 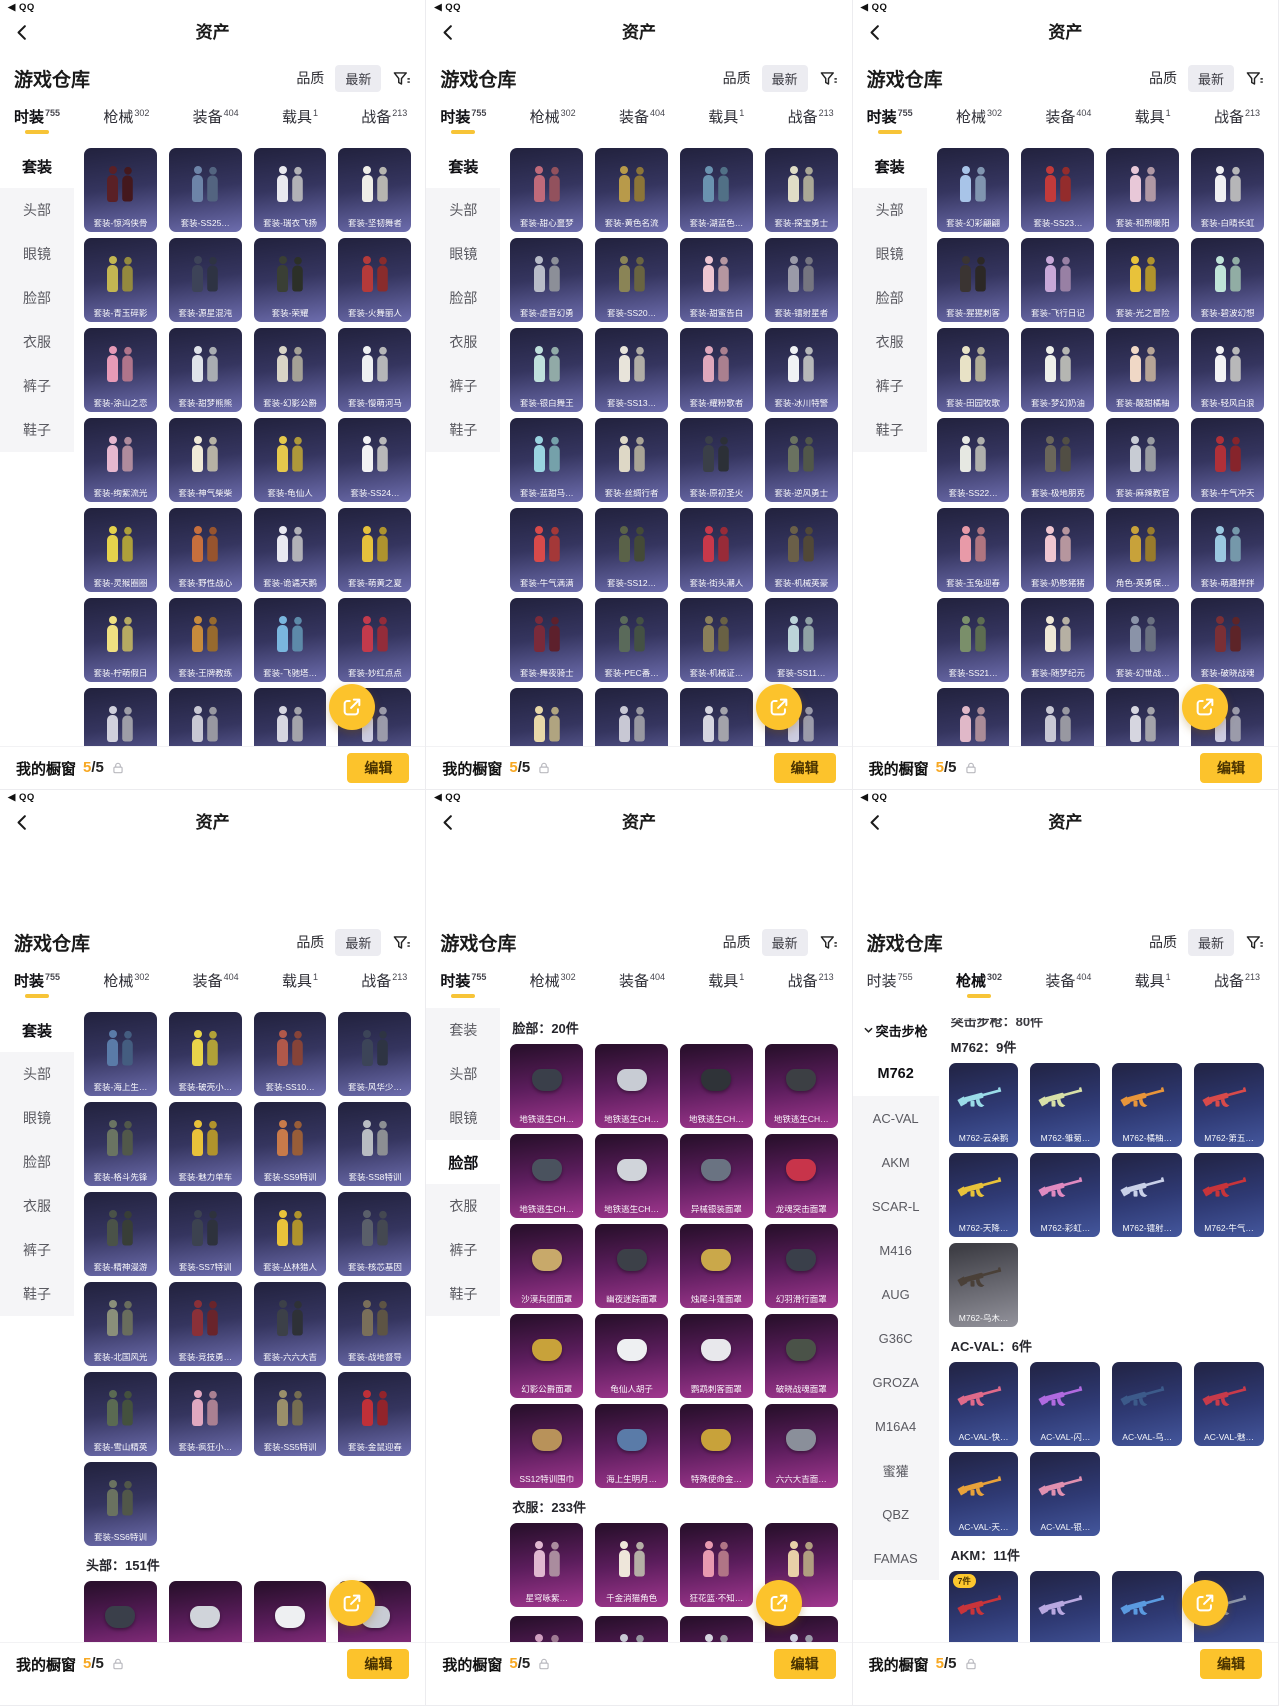 I want to click on item-card: 套装-荣耀, so click(x=290, y=280).